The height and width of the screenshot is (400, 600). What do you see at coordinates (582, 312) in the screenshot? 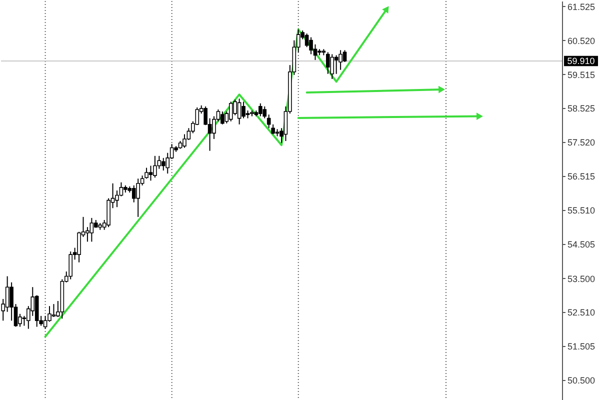
I see `y-tick-label: 52.510` at bounding box center [582, 312].